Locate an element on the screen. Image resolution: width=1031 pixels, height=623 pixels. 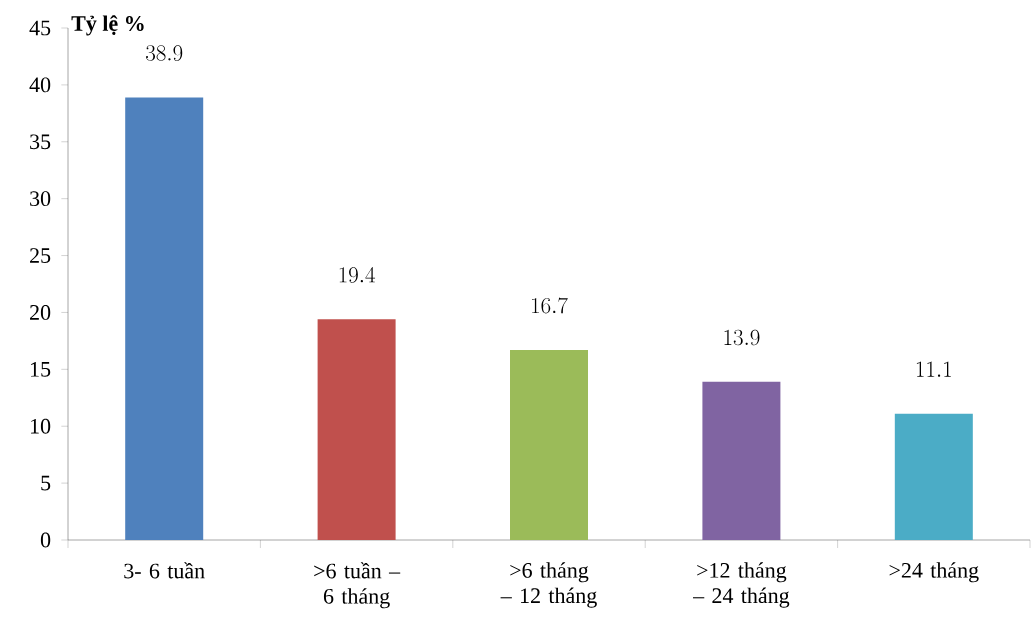
y-axis-title: Tỷ lệ % is located at coordinates (107, 25).